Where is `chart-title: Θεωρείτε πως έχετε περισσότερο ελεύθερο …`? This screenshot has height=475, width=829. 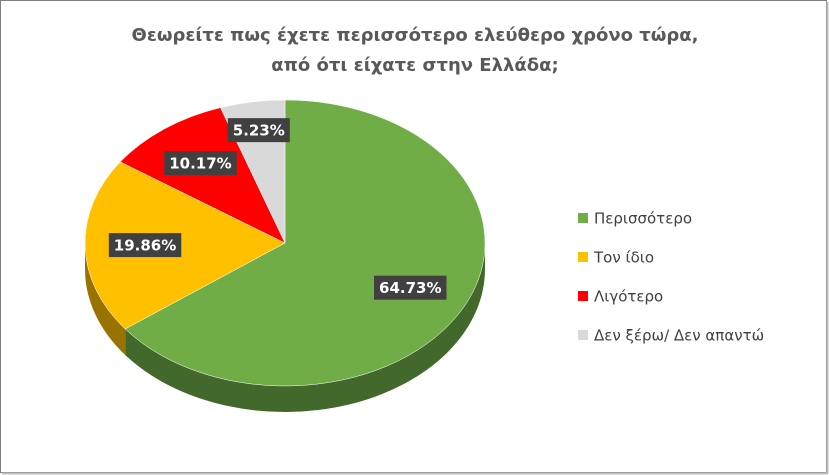 chart-title: Θεωρείτε πως έχετε περισσότερο ελεύθερο … is located at coordinates (415, 35).